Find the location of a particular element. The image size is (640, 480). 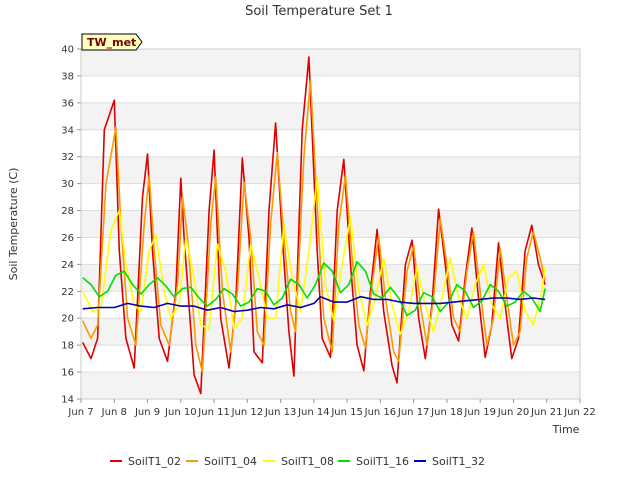

x-axis-label: Time is located at coordinates (566, 429).